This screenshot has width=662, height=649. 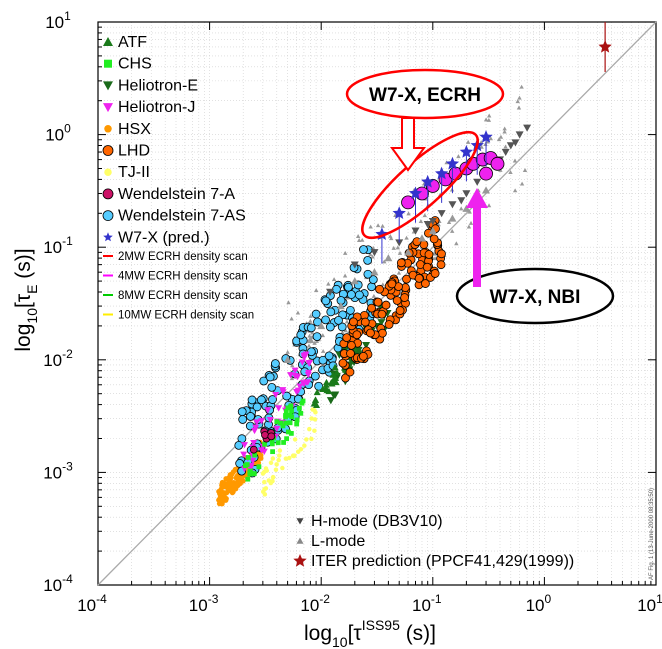 I want to click on nbi-arrow-shaft, so click(x=477, y=246).